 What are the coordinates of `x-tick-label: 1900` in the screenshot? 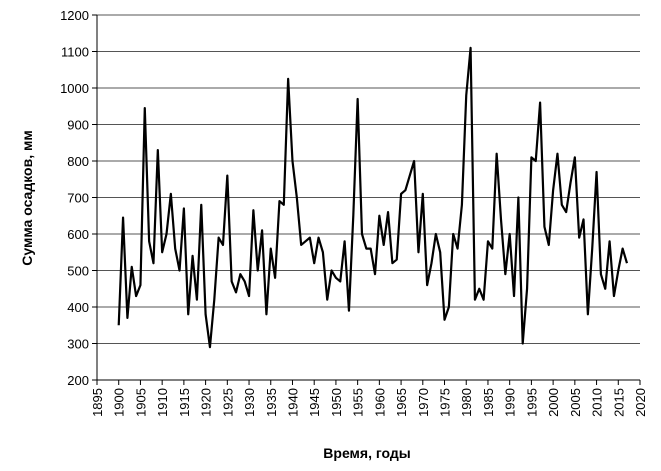 It's located at (119, 402).